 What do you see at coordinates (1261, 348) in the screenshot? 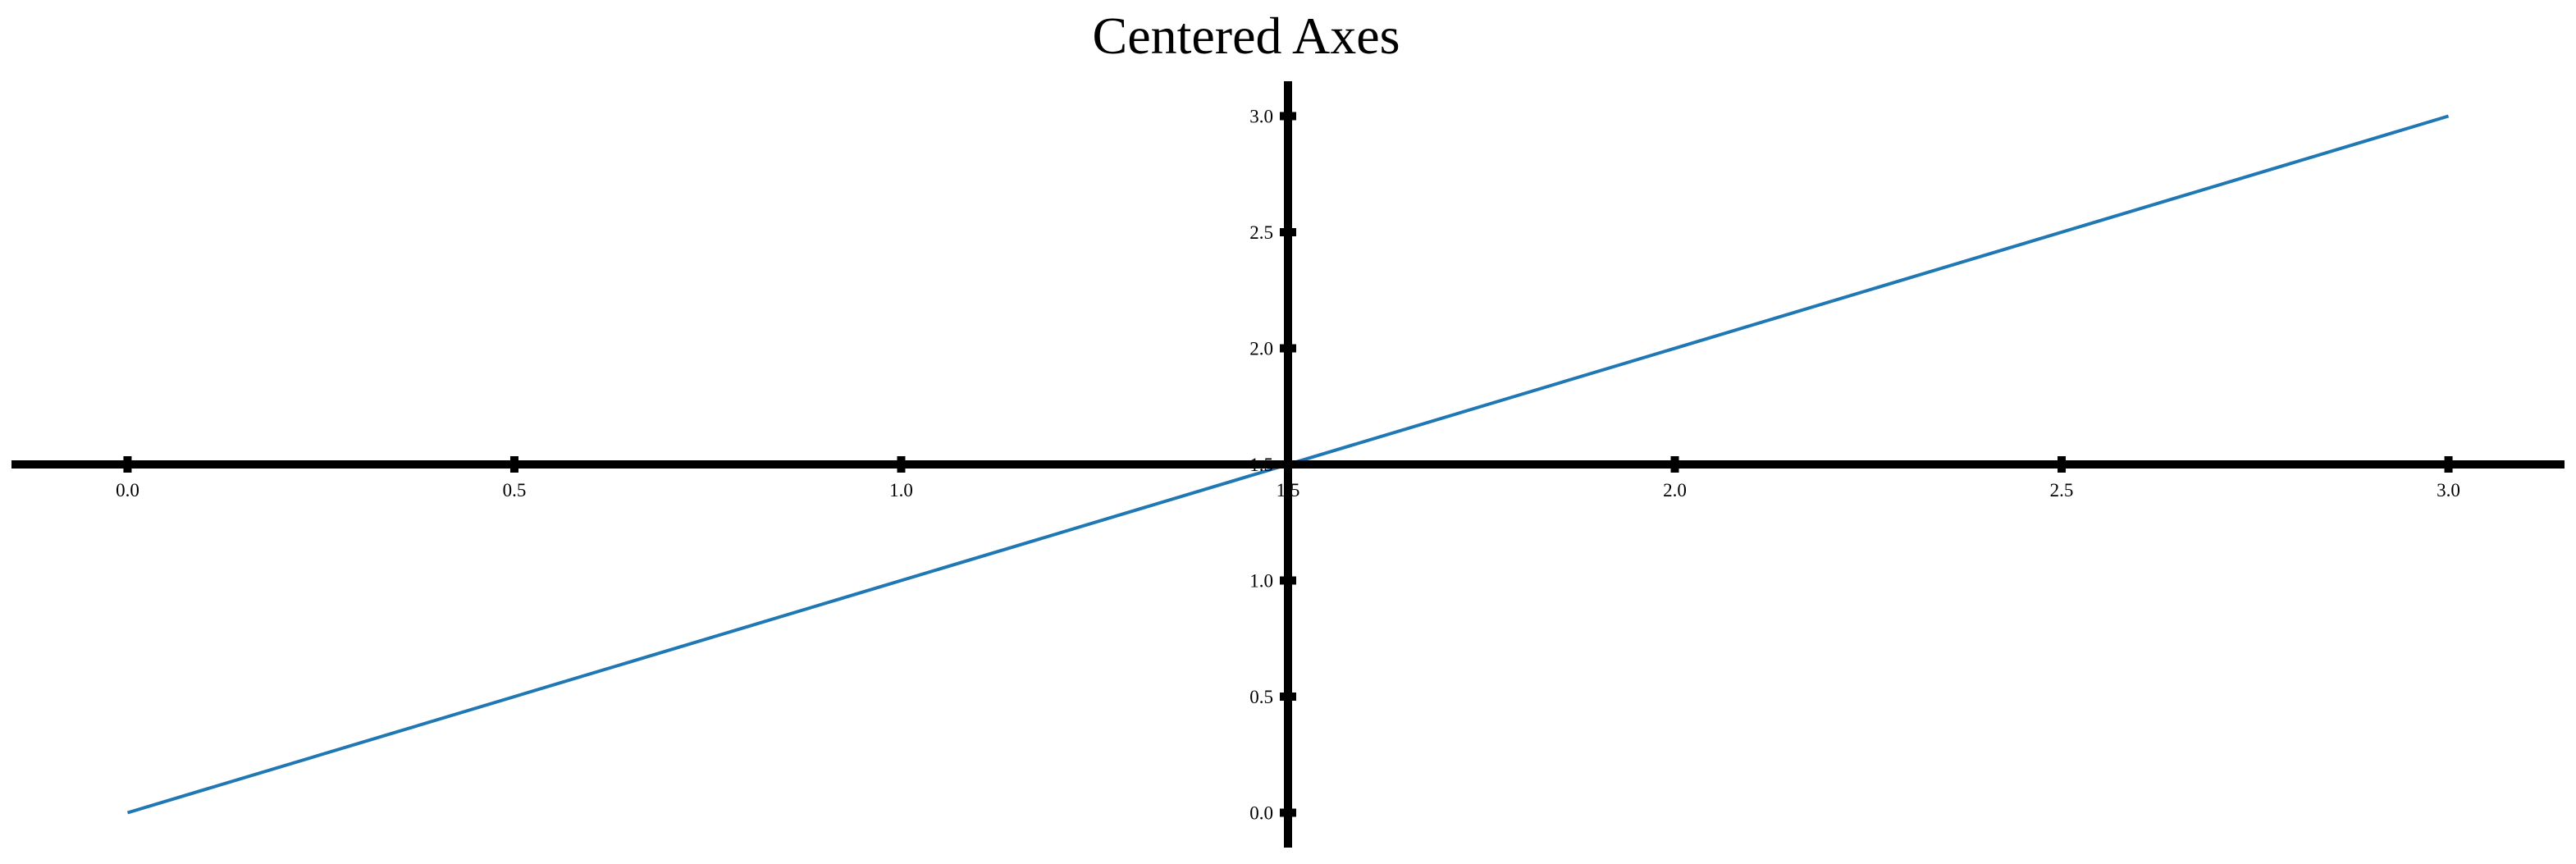
I see `y-tick-label-4: 2.0` at bounding box center [1261, 348].